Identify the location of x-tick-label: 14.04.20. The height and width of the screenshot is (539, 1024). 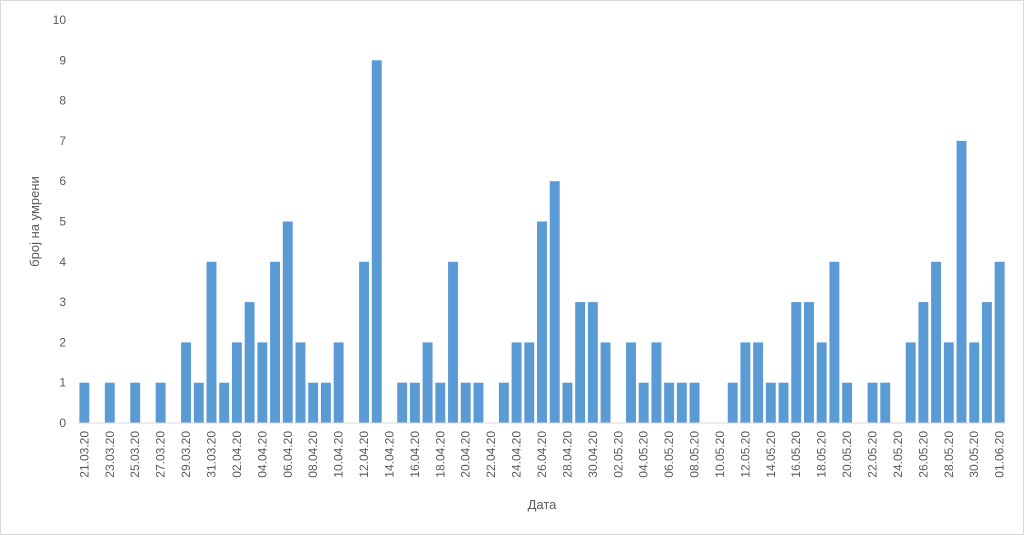
(389, 454).